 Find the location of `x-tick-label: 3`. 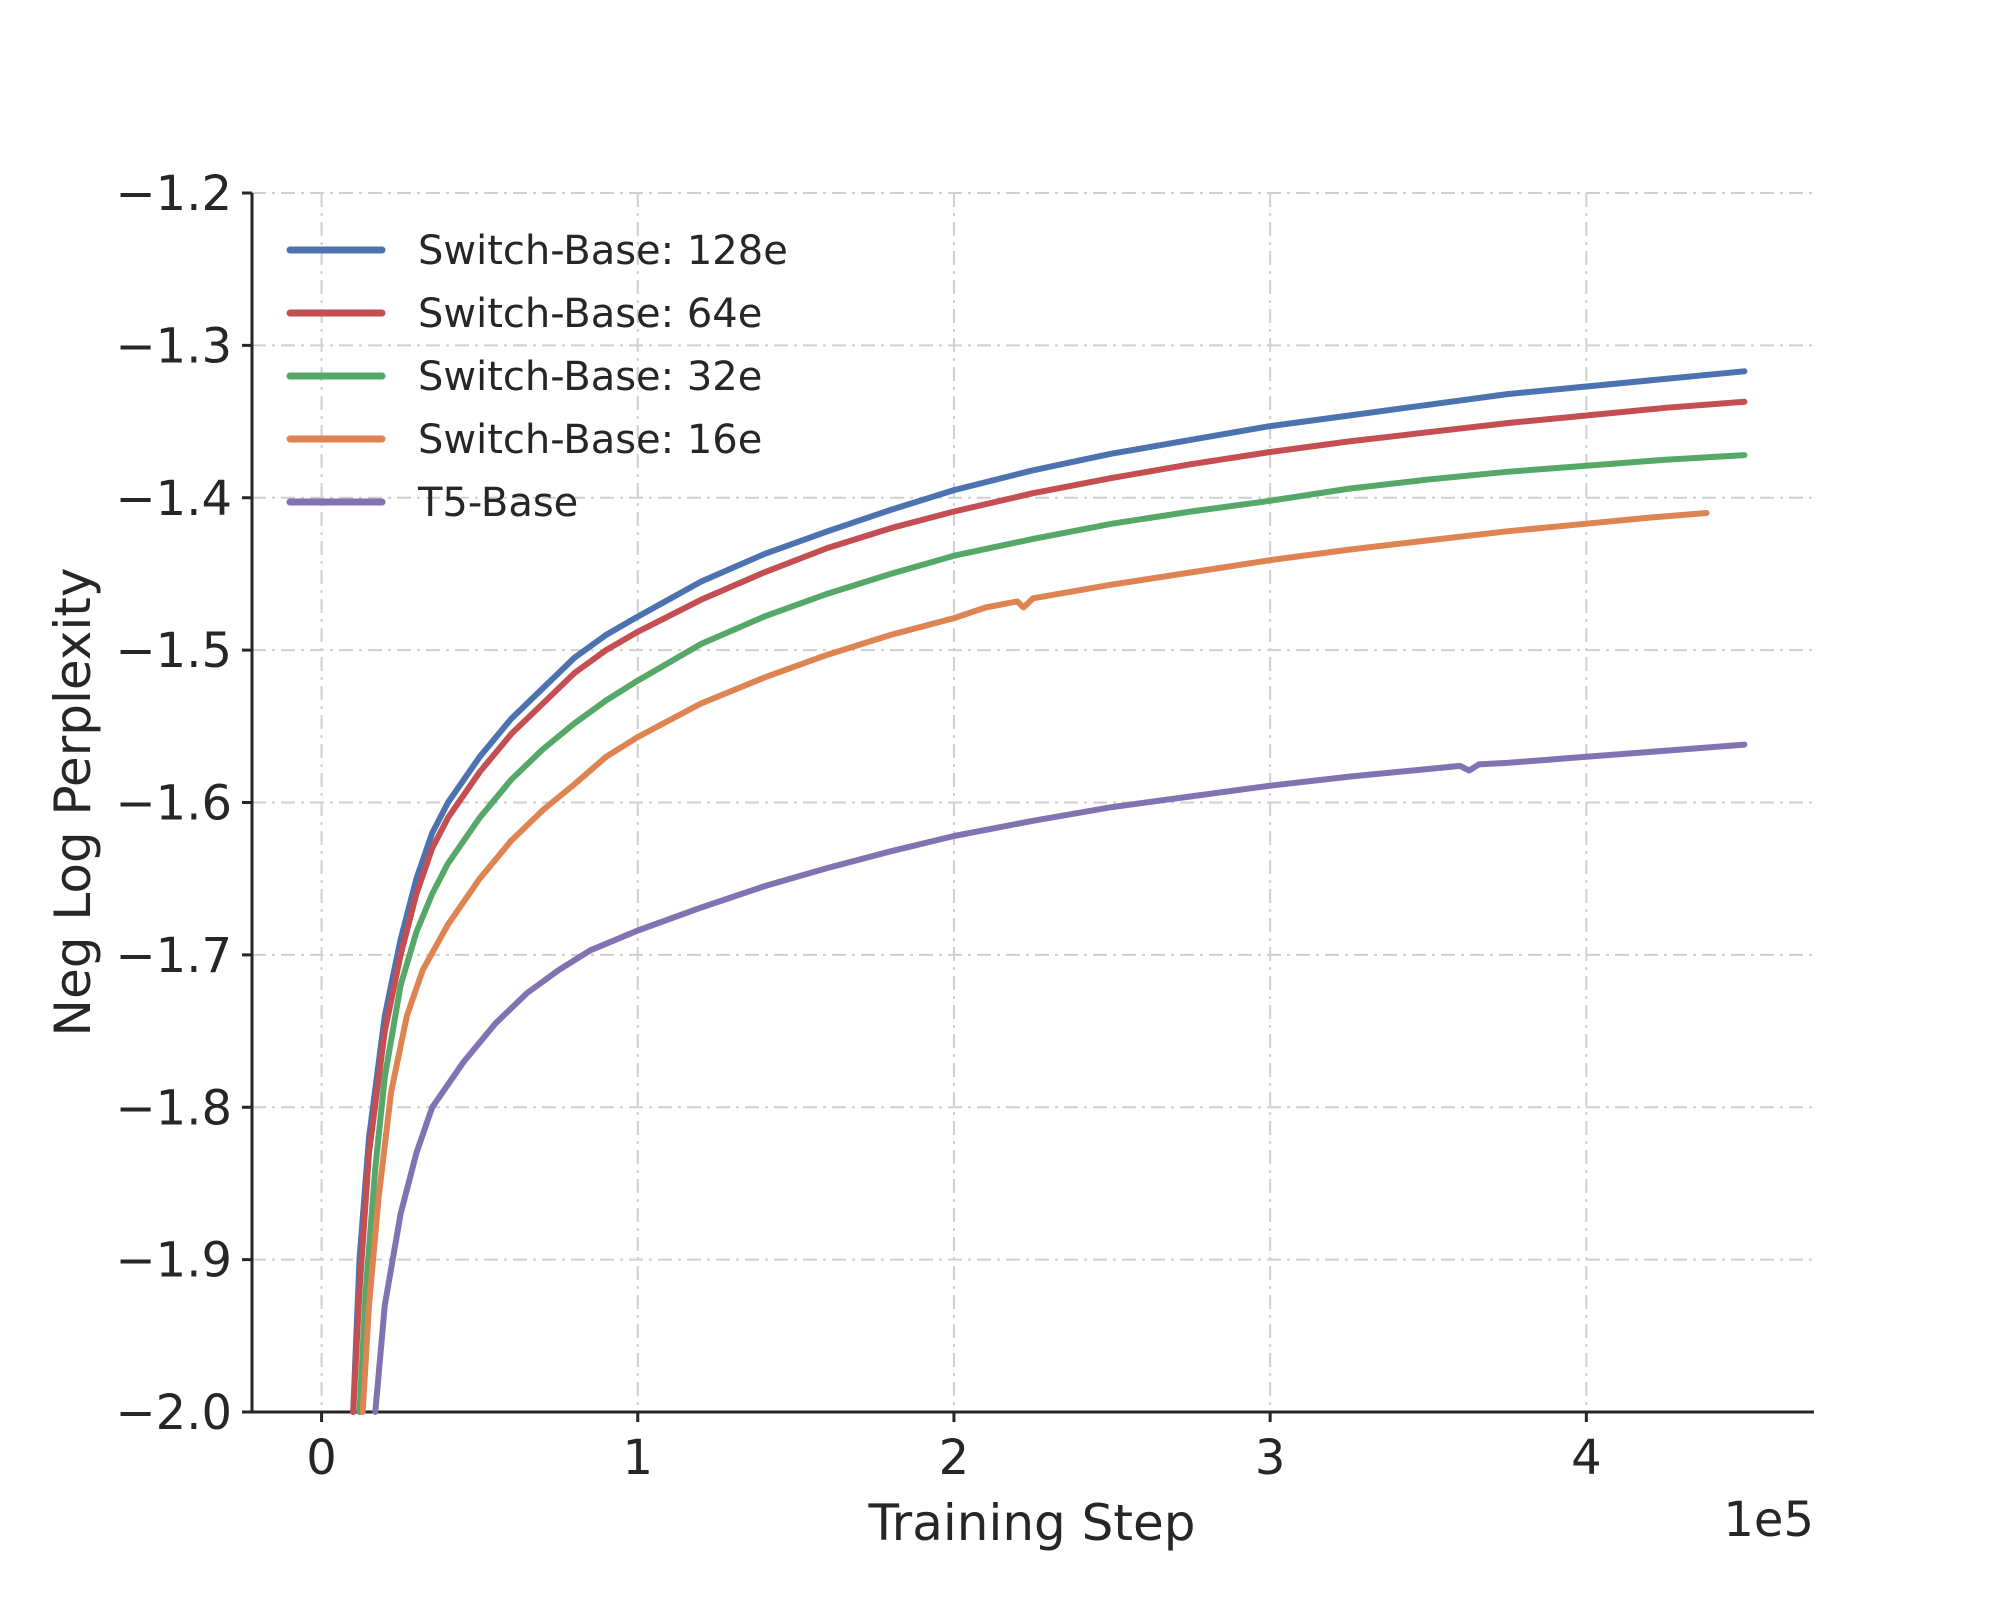

x-tick-label: 3 is located at coordinates (1270, 1458).